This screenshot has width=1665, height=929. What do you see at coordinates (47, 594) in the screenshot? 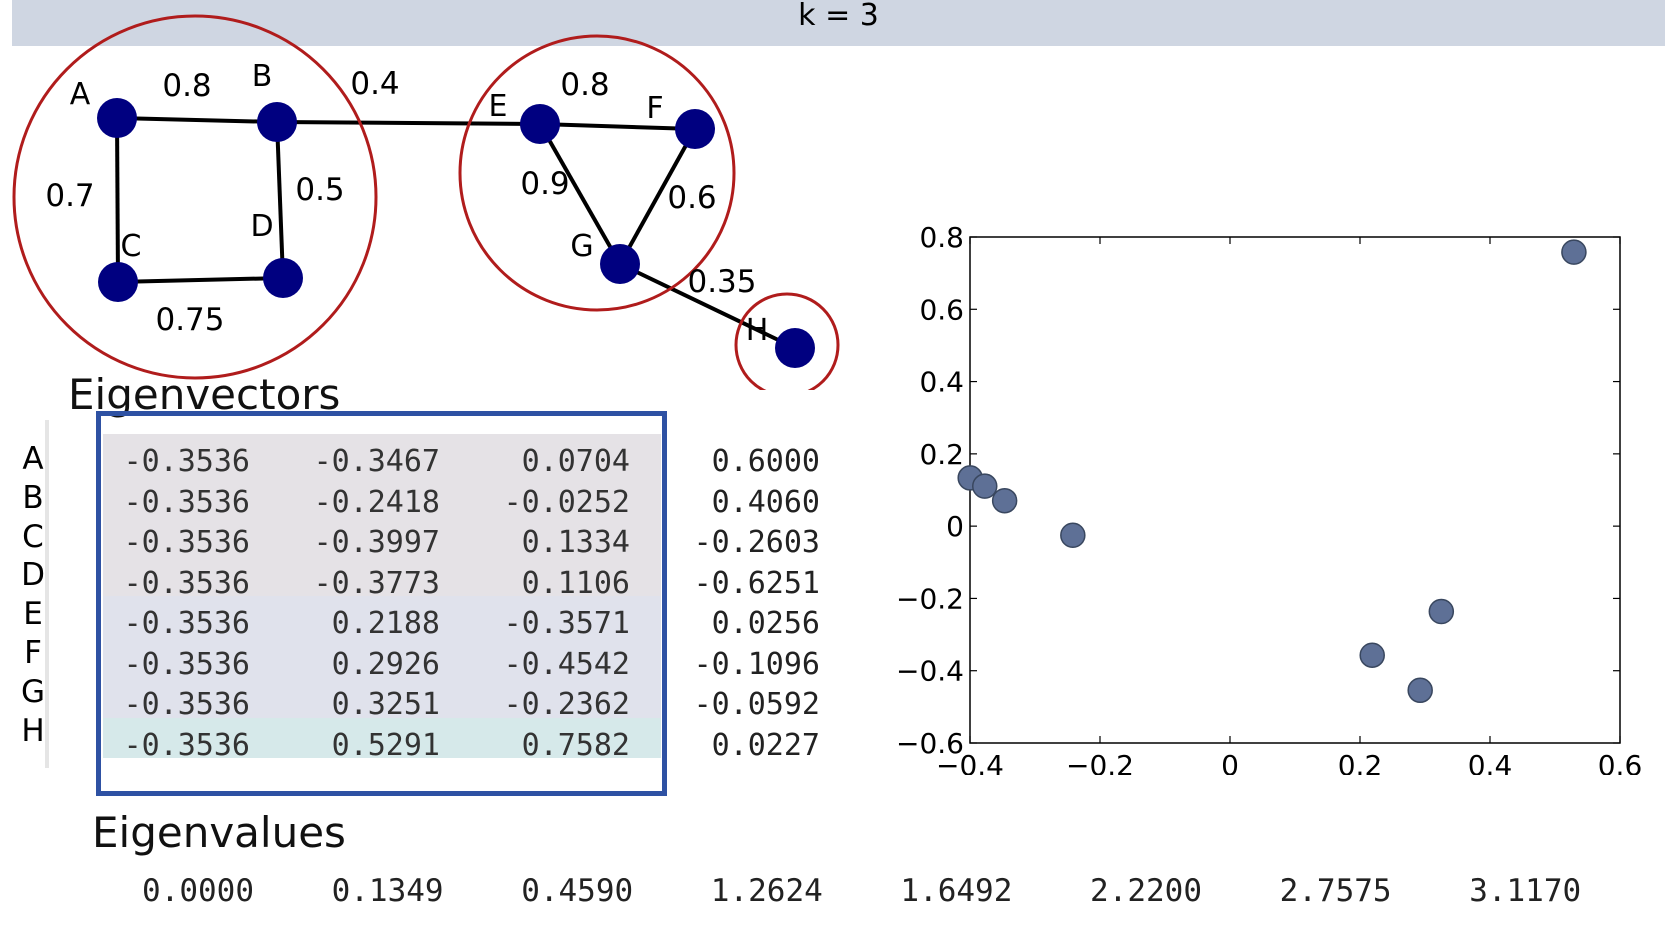
I see `row-labels-bar` at bounding box center [47, 594].